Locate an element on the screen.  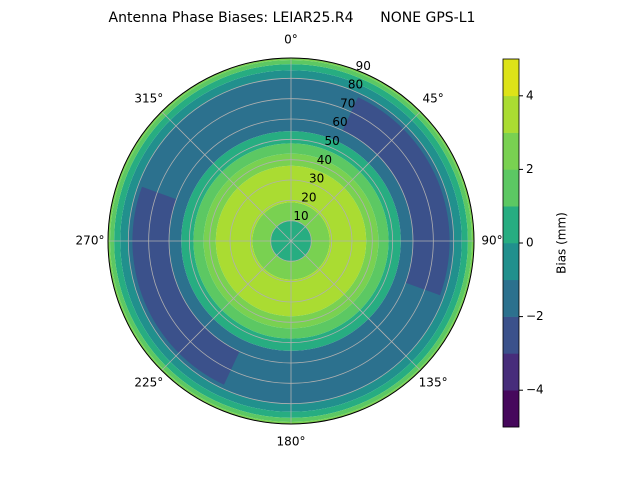
colorbar-tick-label: 2 is located at coordinates (530, 169).